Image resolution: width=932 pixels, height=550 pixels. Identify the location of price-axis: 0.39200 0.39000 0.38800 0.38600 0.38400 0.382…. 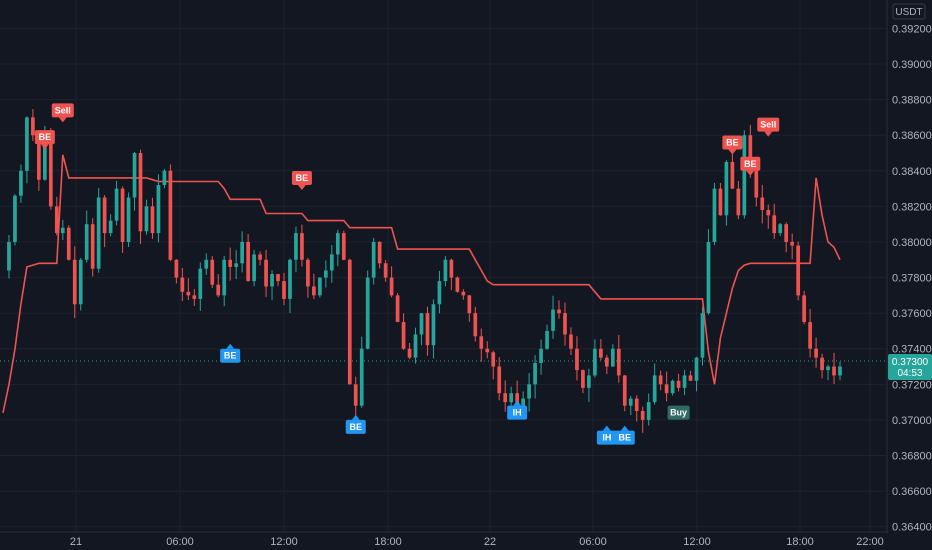
(909, 267).